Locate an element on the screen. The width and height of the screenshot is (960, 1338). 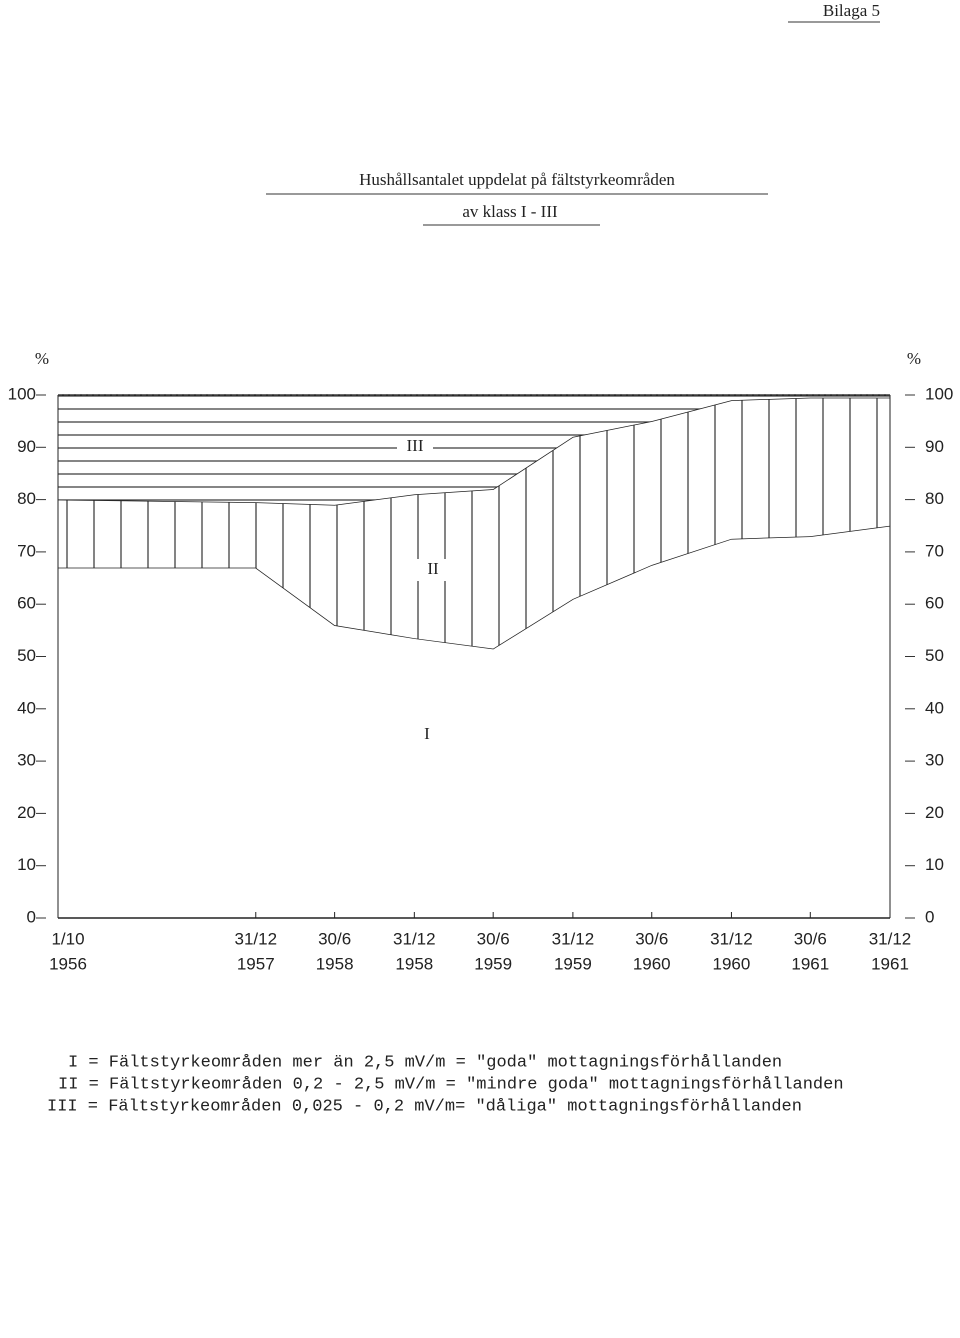
y2-tick-label: 30 is located at coordinates (934, 760).